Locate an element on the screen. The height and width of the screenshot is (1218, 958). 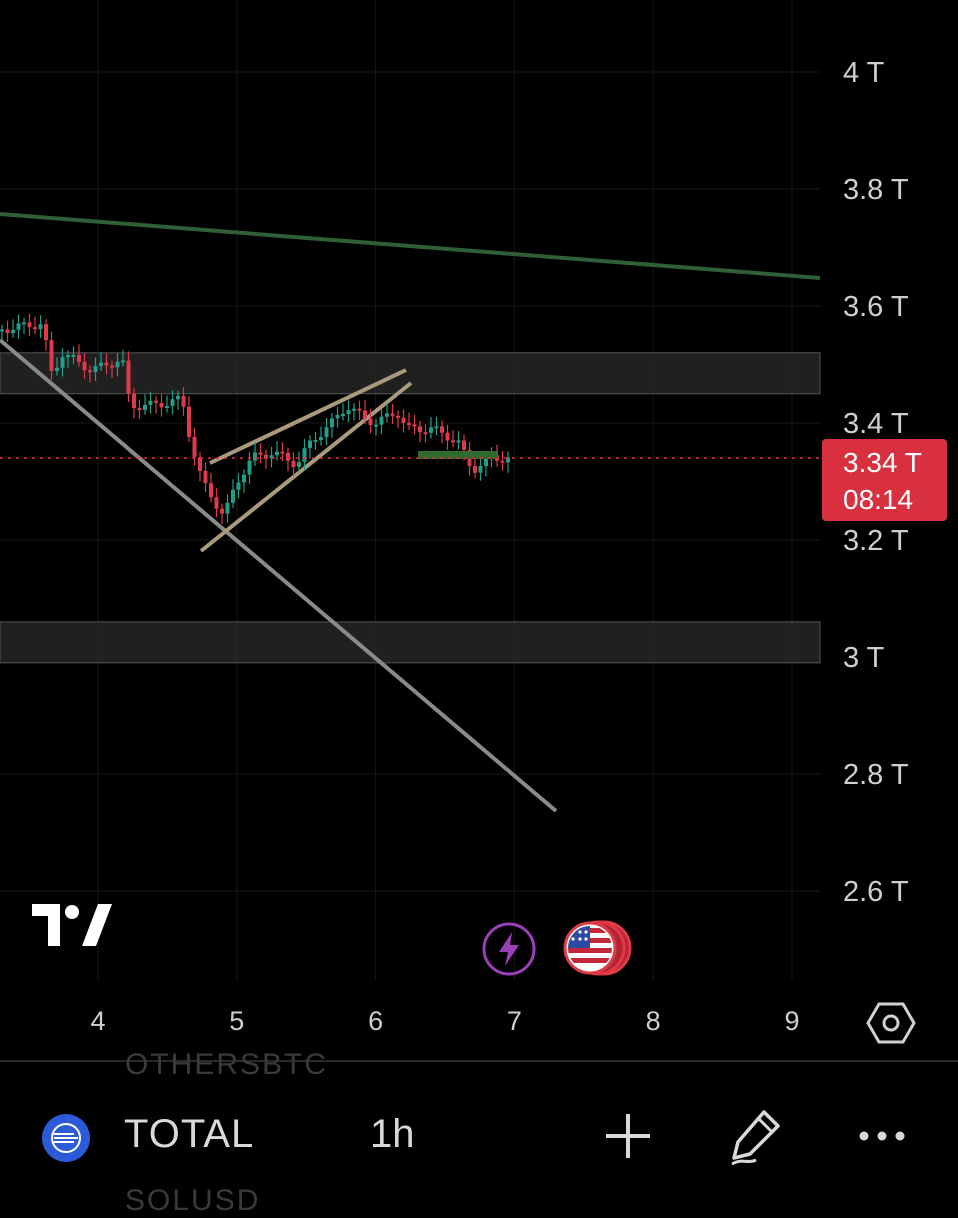
lightning-icon is located at coordinates (509, 949).